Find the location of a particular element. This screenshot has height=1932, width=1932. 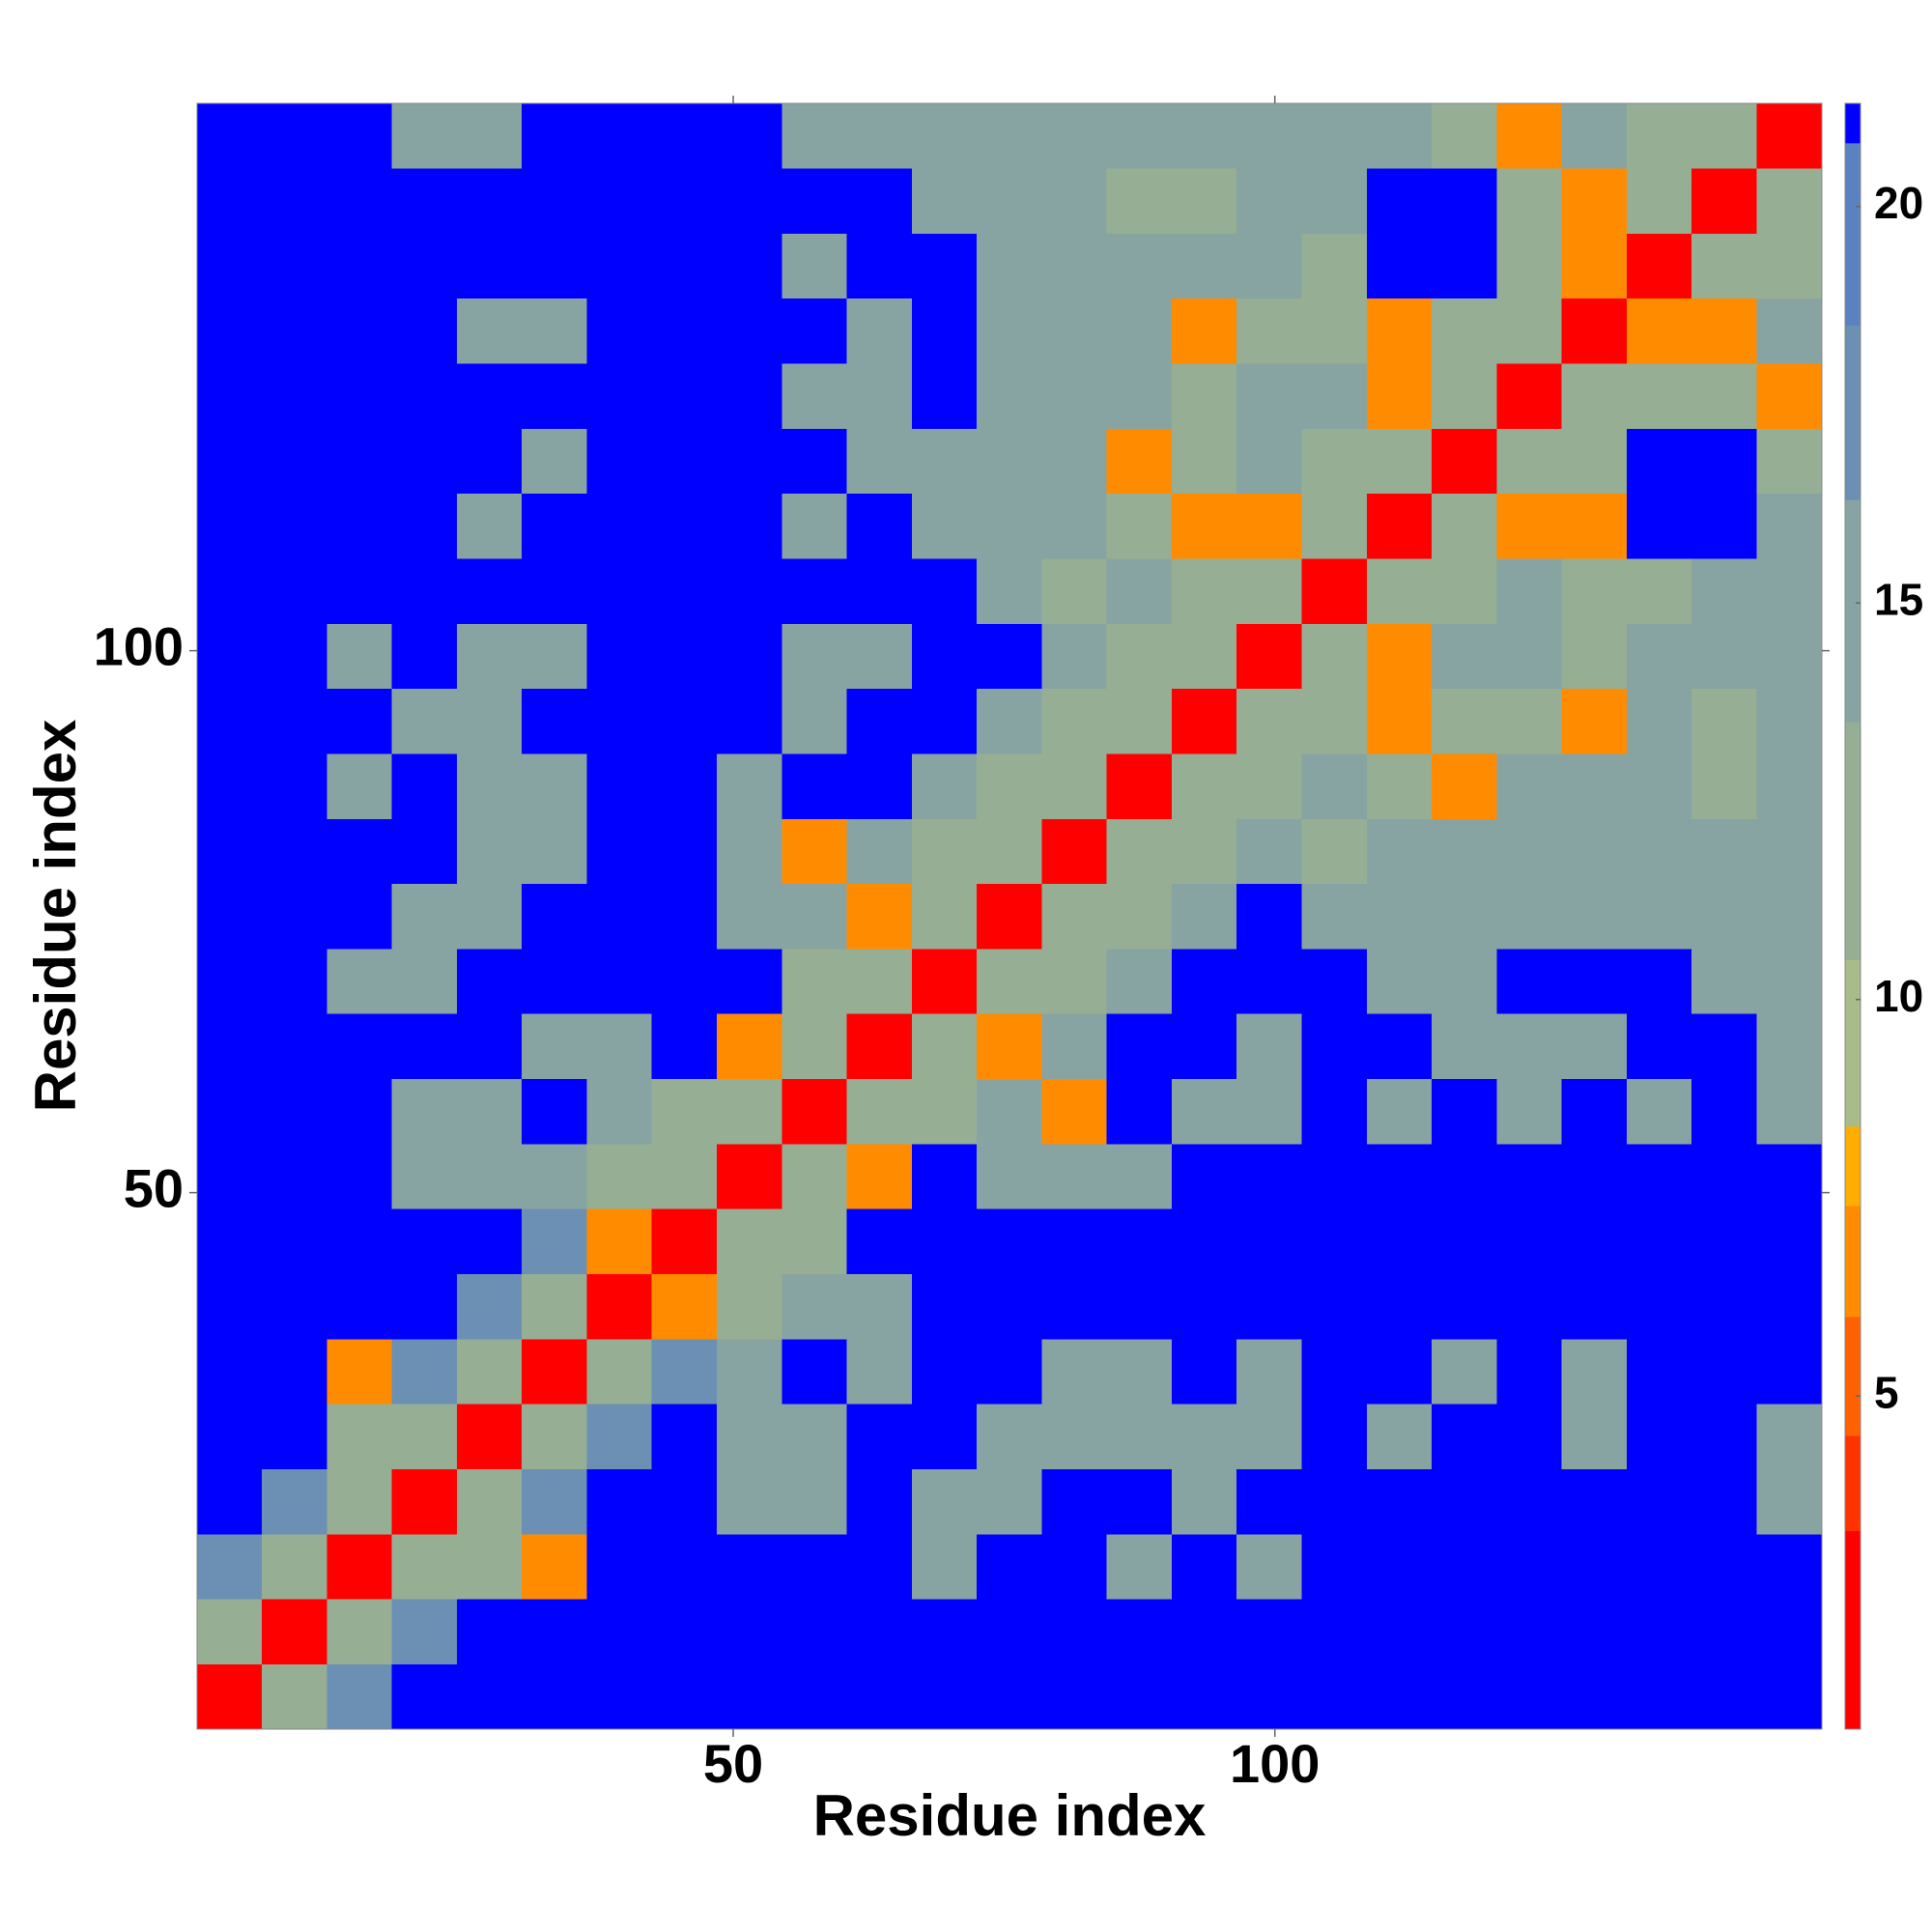

colorbar-frame is located at coordinates (1852, 916).